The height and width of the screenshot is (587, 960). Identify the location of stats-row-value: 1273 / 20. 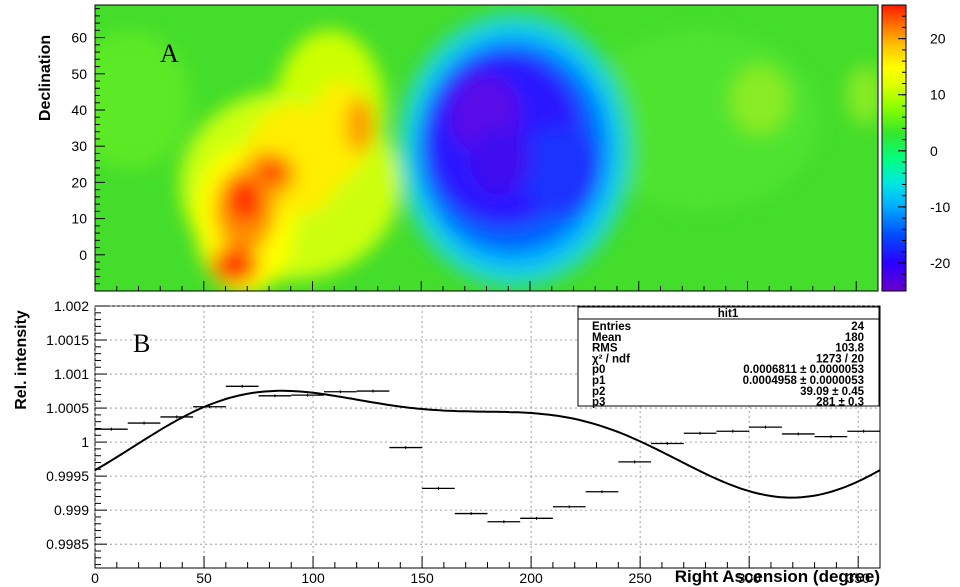
(840, 359).